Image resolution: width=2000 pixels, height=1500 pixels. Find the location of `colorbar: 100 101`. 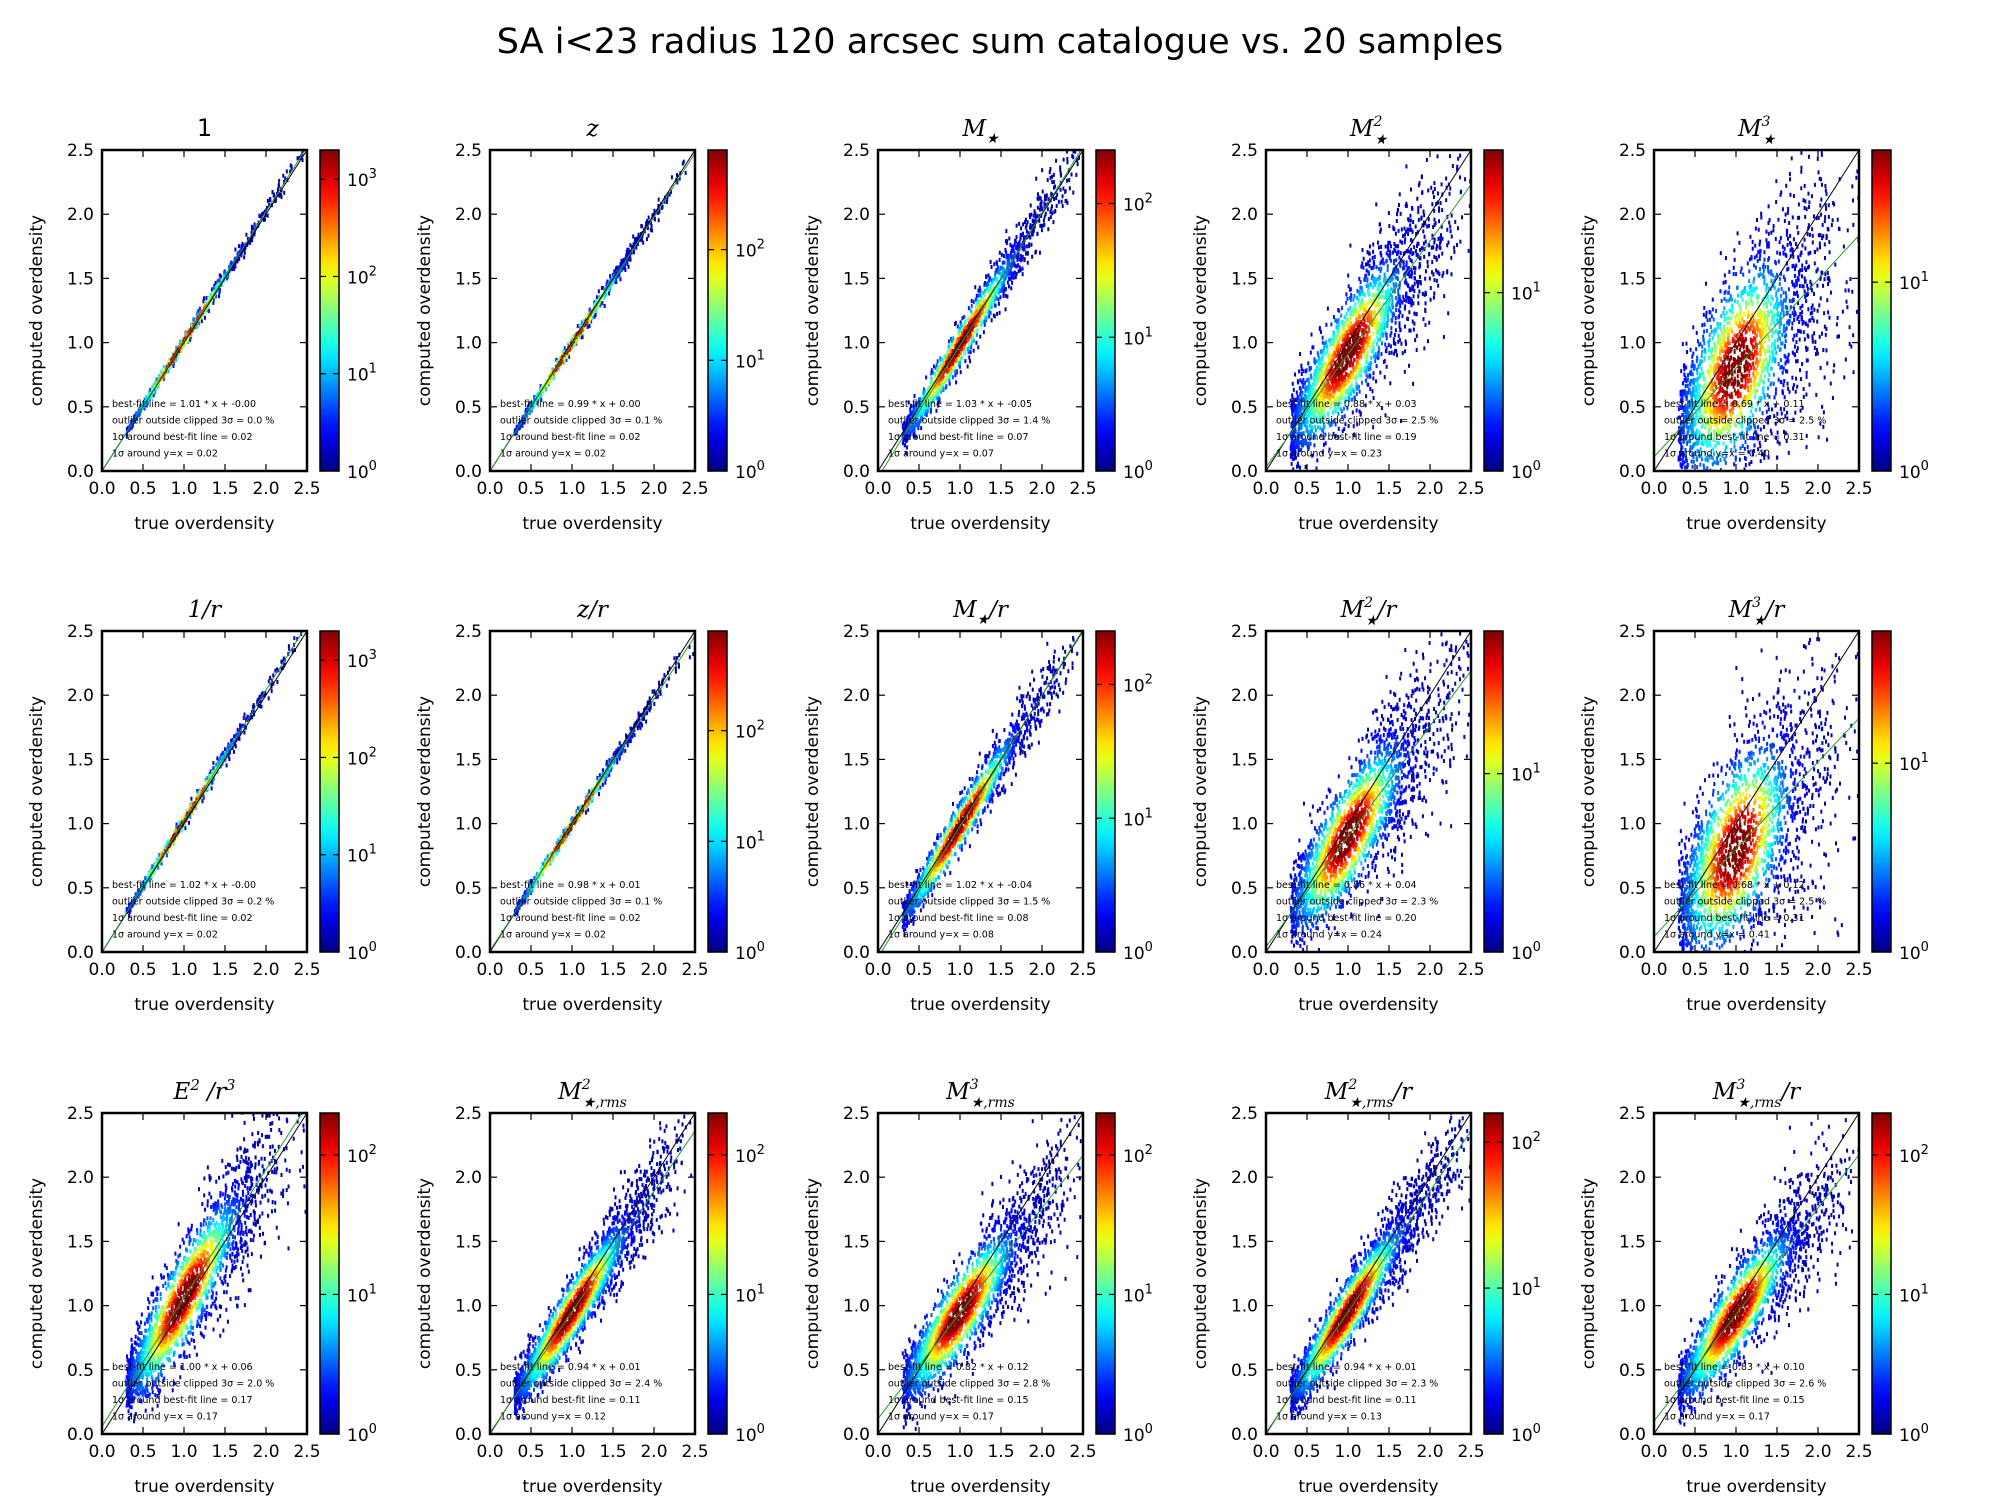

colorbar: 100 101 is located at coordinates (1512, 797).